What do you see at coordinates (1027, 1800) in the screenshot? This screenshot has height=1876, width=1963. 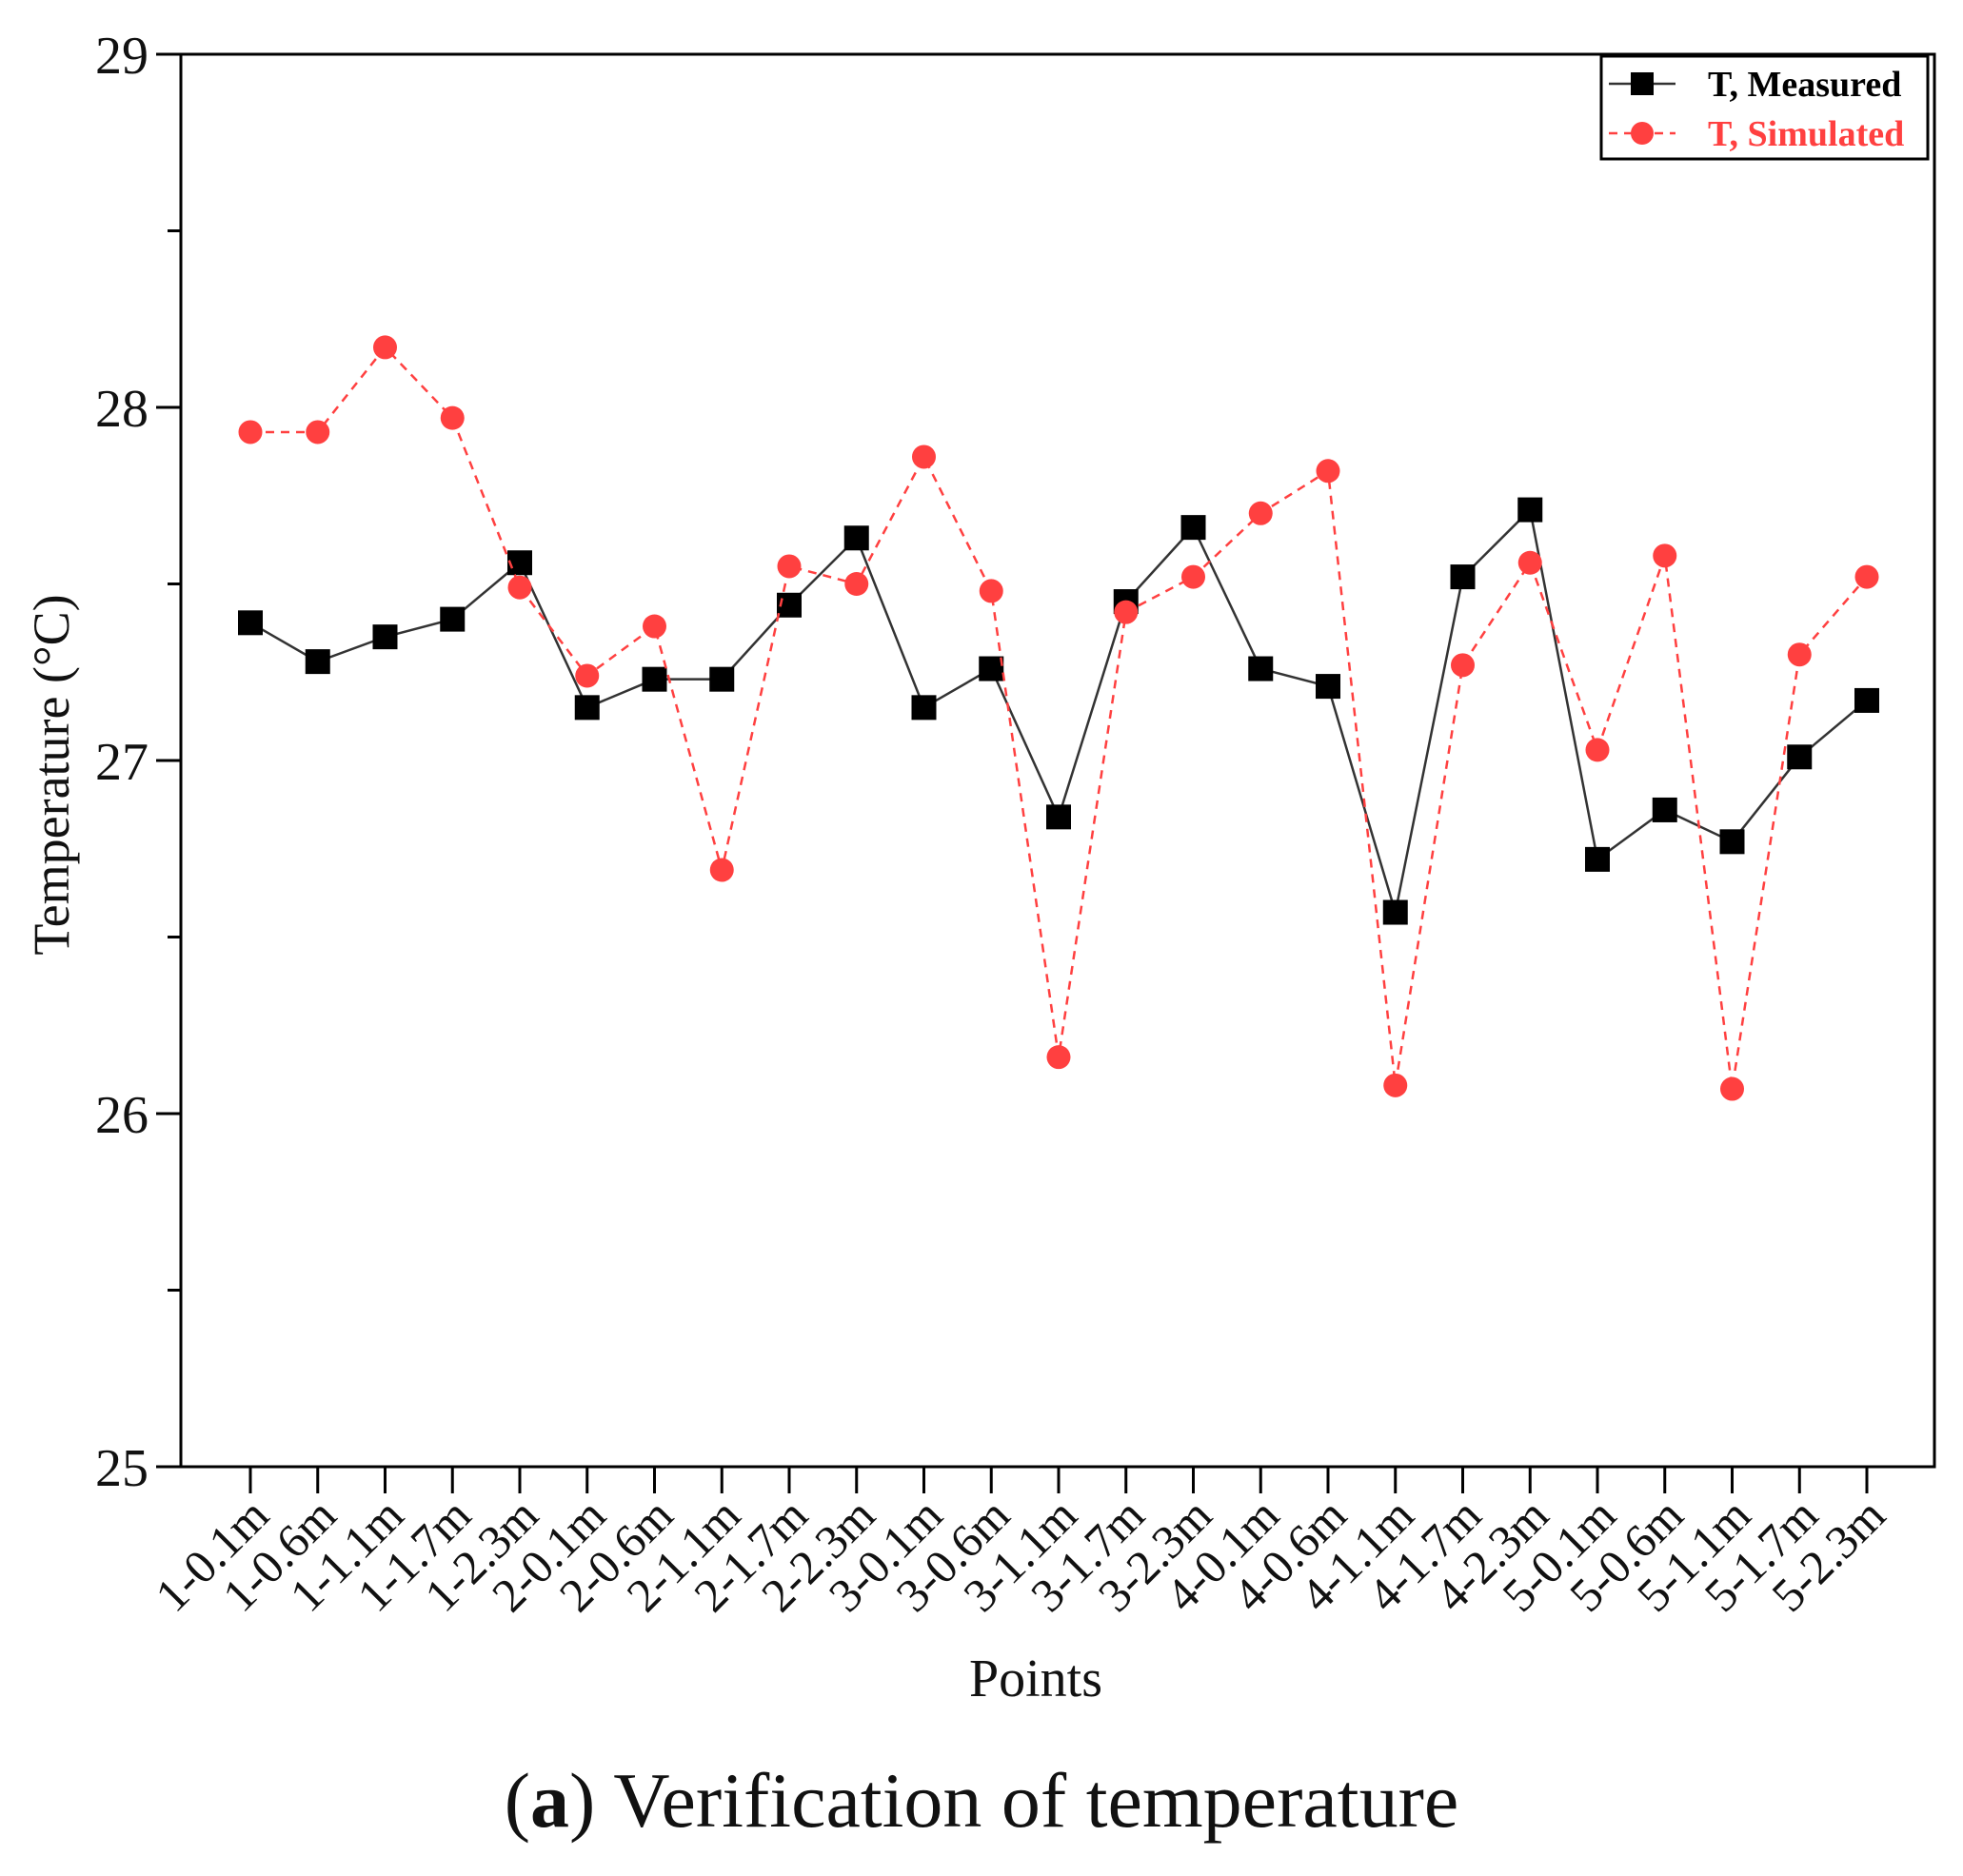 I see `caption-text: Verification of temperature` at bounding box center [1027, 1800].